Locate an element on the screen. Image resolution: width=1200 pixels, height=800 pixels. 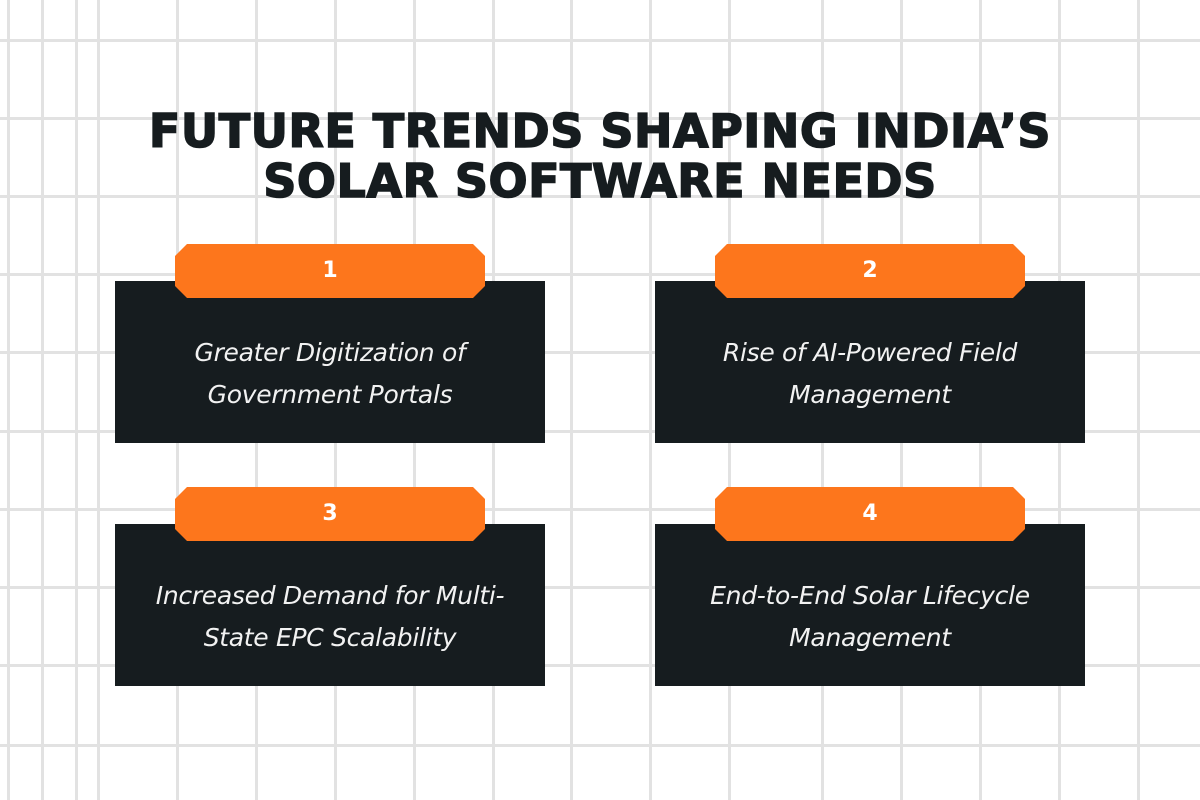
card-number: 2 is located at coordinates (870, 270).